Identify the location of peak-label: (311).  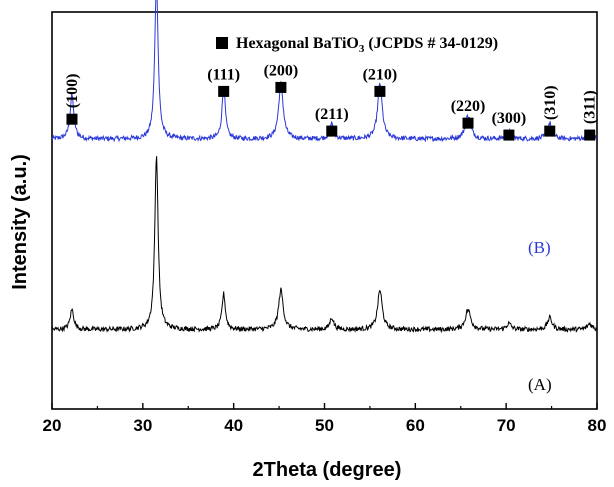
(590, 107).